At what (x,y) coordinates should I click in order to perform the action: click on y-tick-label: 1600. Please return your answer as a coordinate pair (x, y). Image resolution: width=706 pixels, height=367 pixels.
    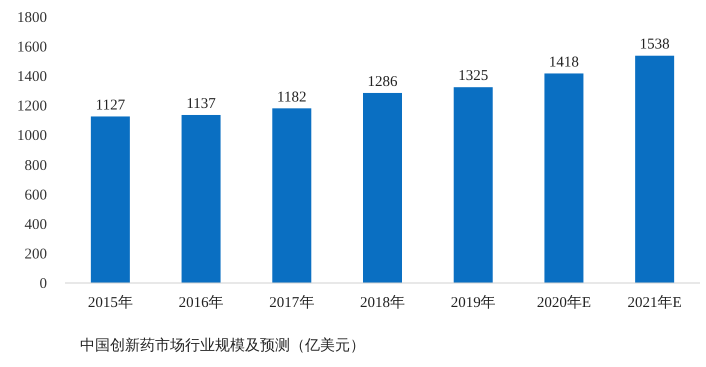
    Looking at the image, I should click on (32, 48).